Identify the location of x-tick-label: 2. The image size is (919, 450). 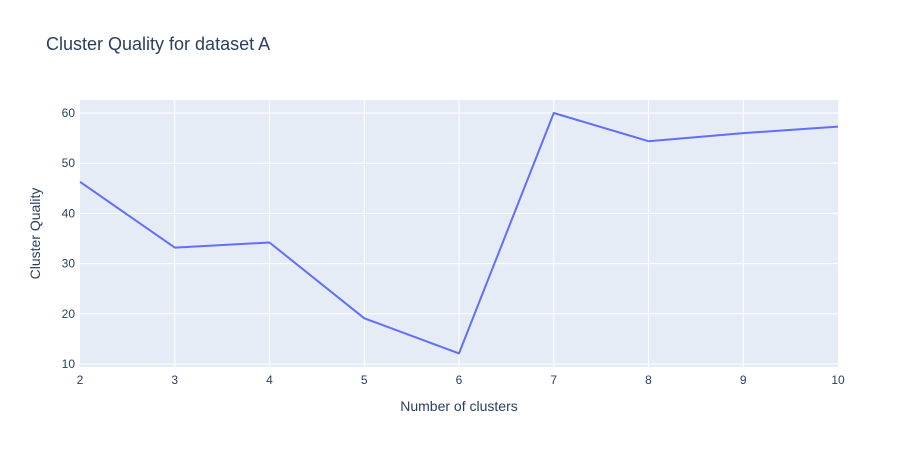
(80, 380).